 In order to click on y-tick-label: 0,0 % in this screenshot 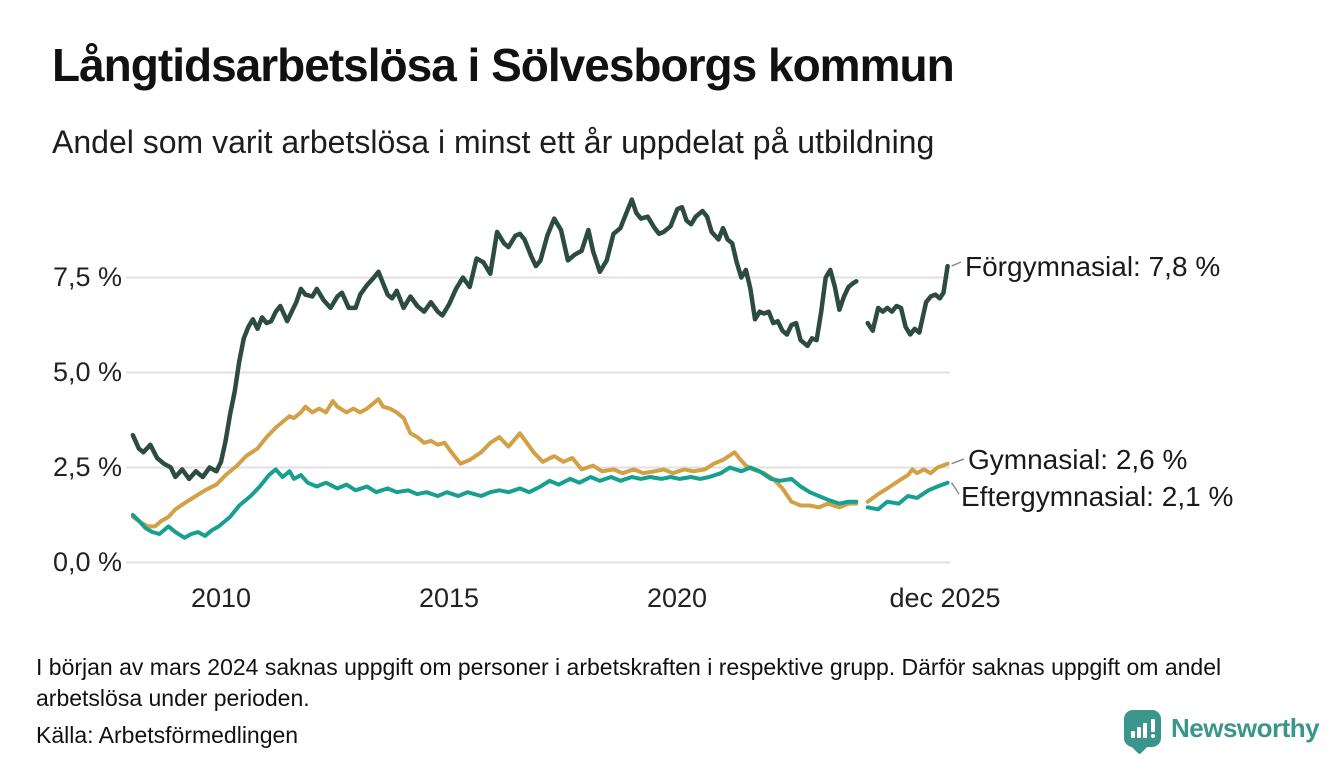, I will do `click(87, 562)`.